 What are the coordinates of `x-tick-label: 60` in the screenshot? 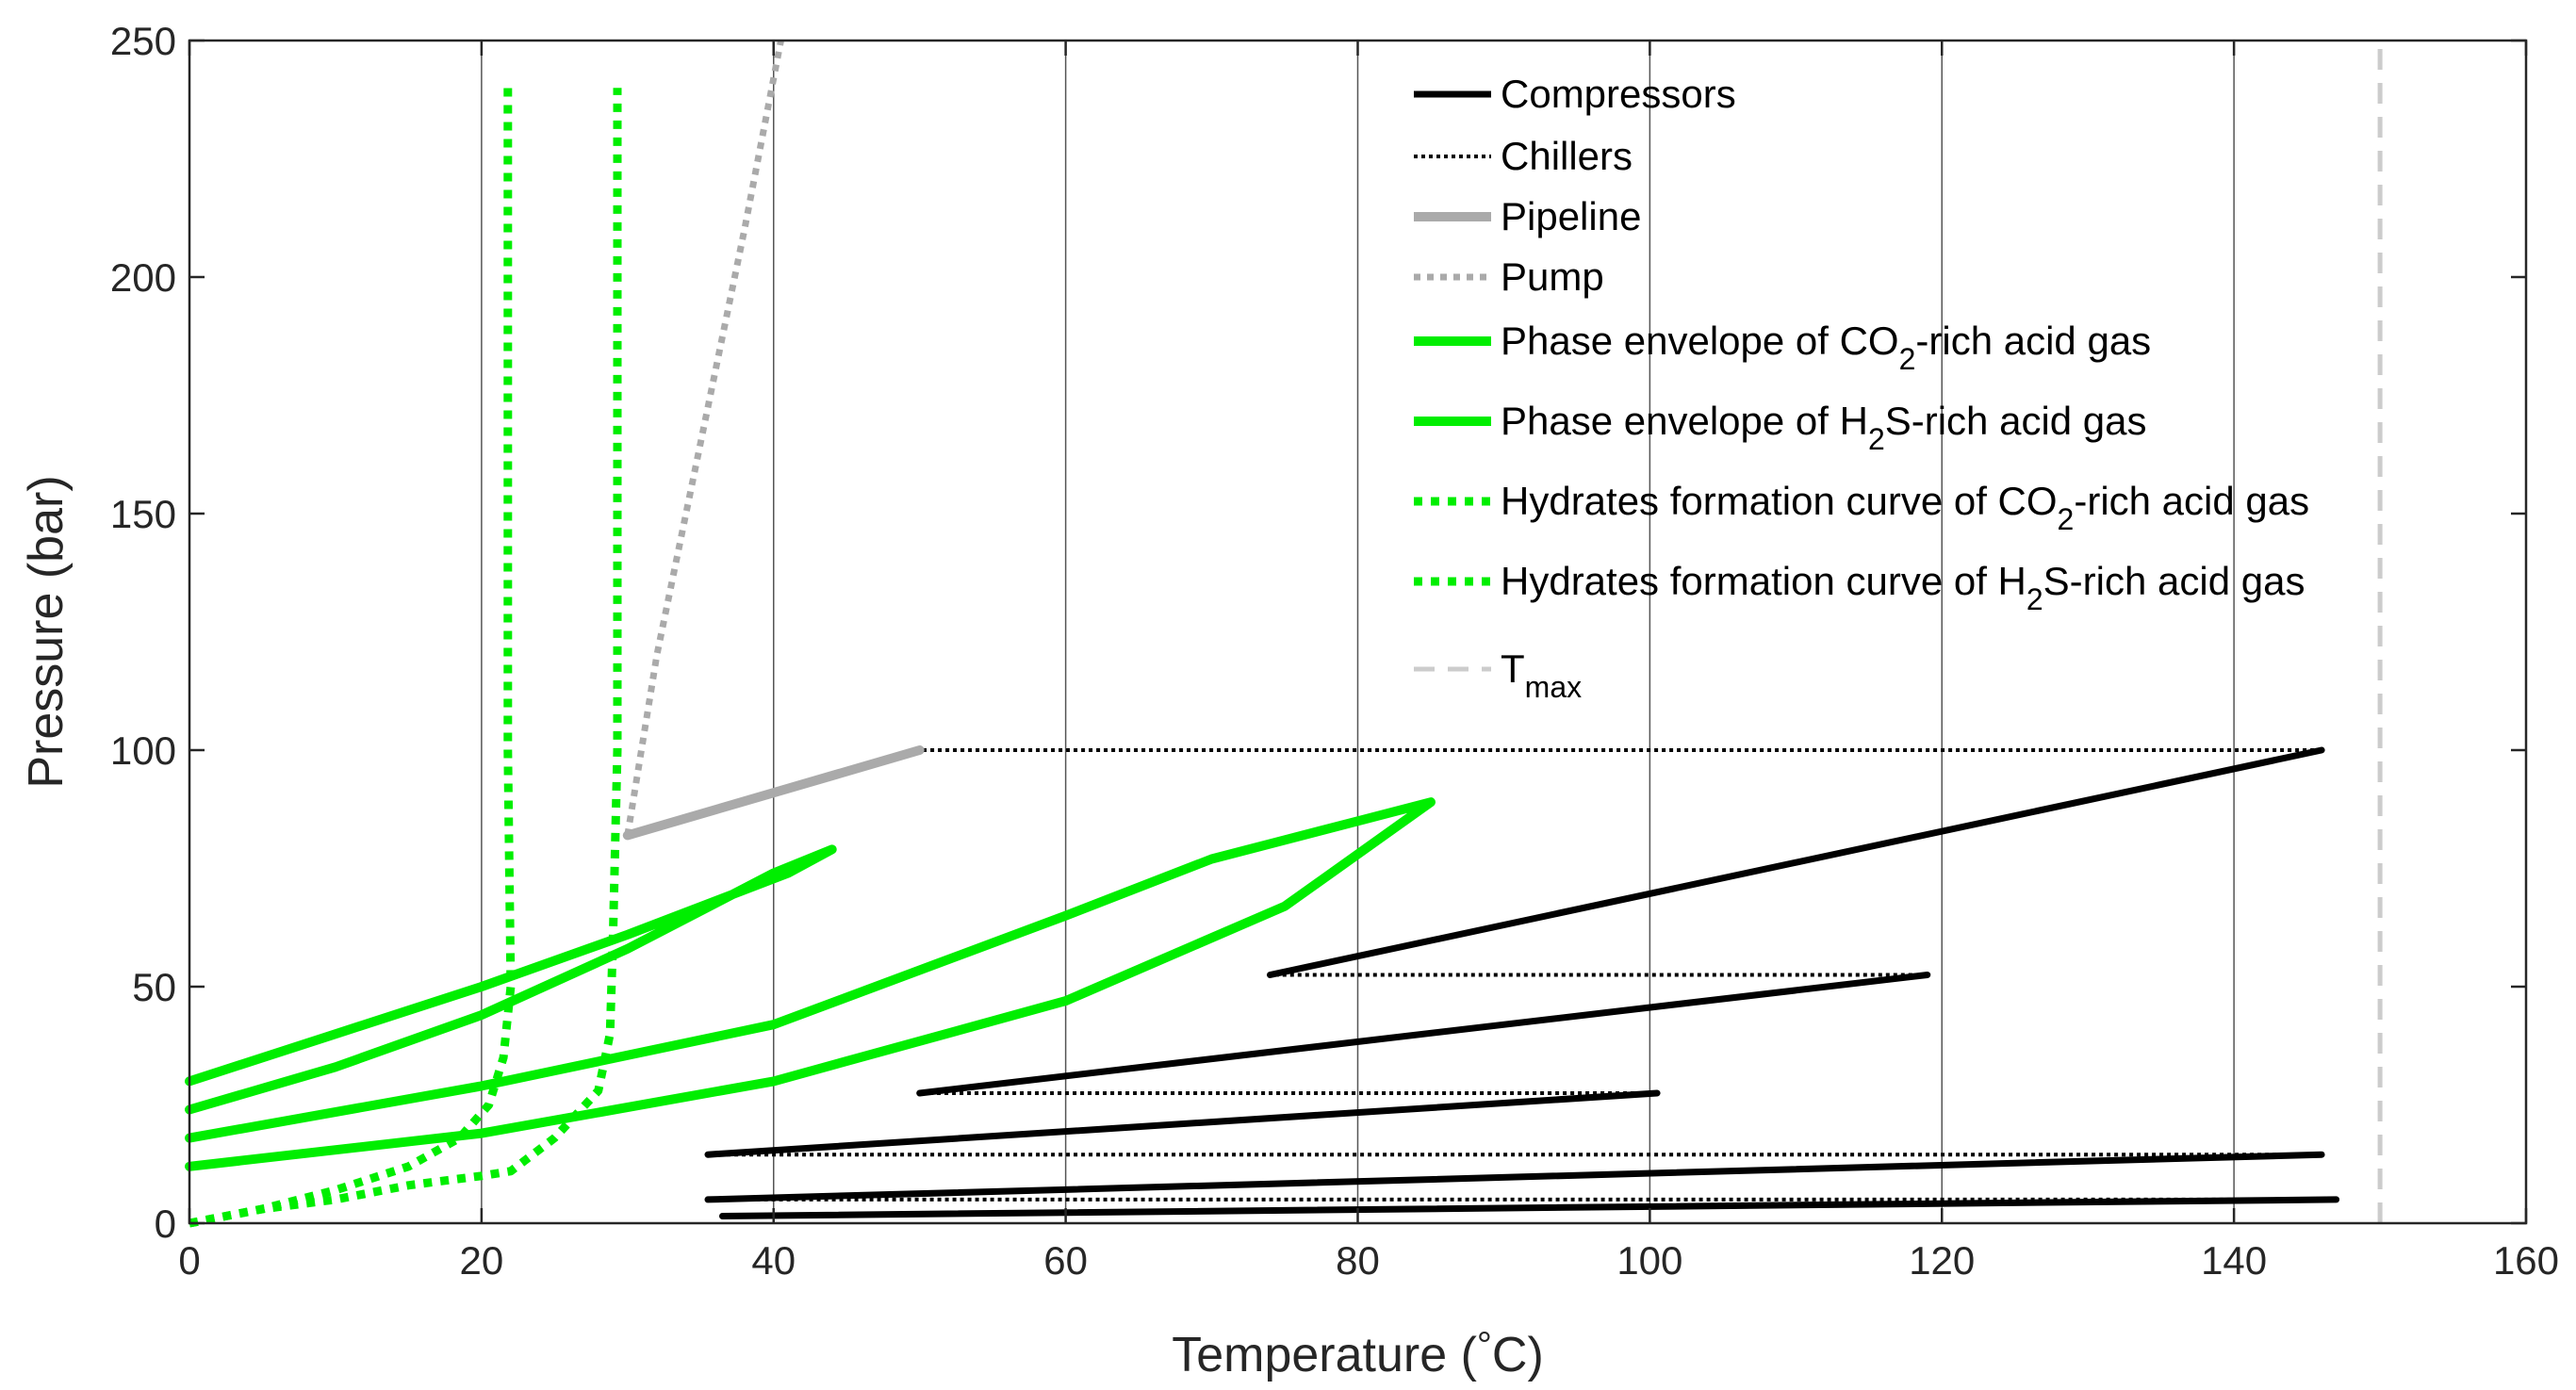 It's located at (1065, 1260).